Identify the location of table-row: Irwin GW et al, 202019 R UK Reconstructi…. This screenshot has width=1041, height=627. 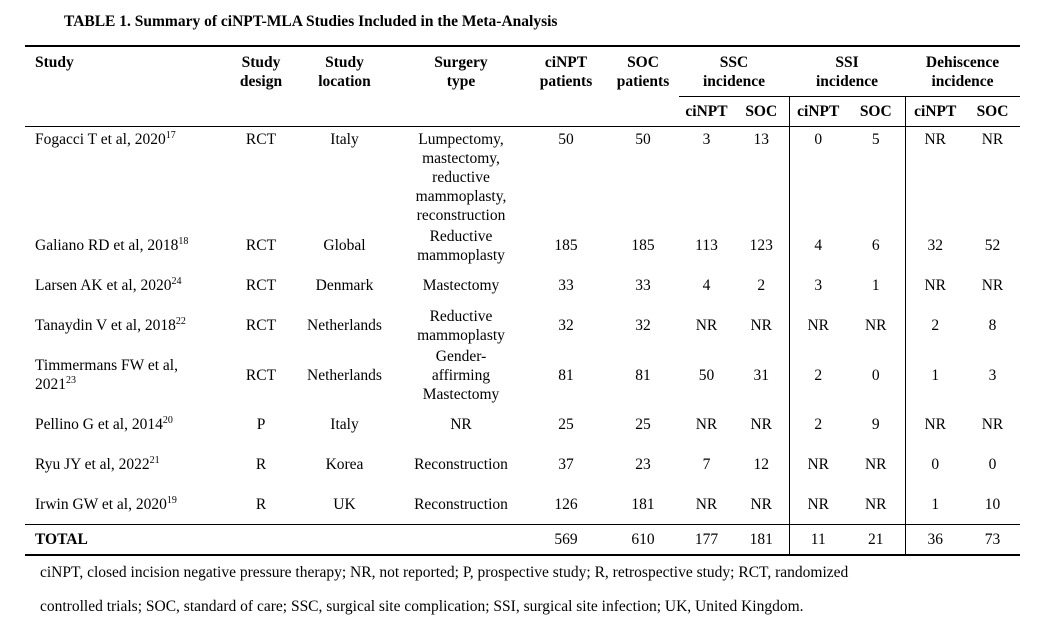
(522, 504).